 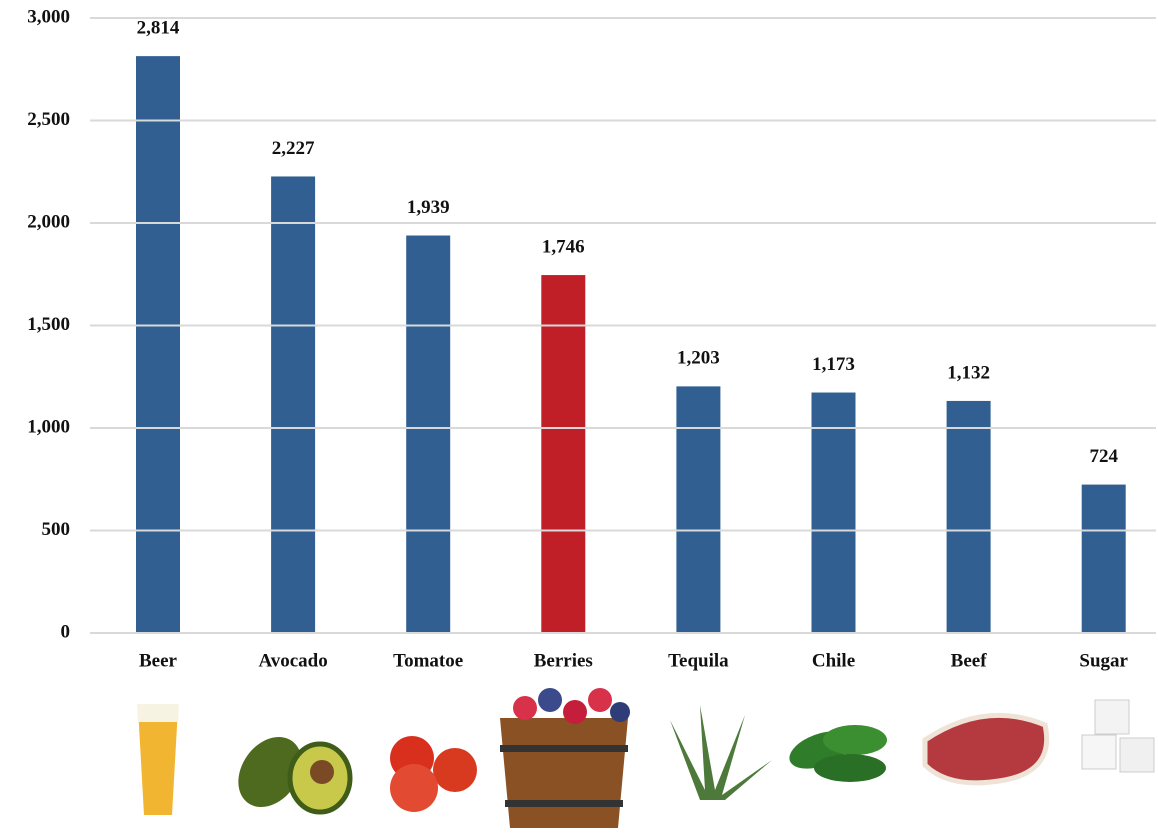 What do you see at coordinates (56, 529) in the screenshot?
I see `y-tick-label: 500` at bounding box center [56, 529].